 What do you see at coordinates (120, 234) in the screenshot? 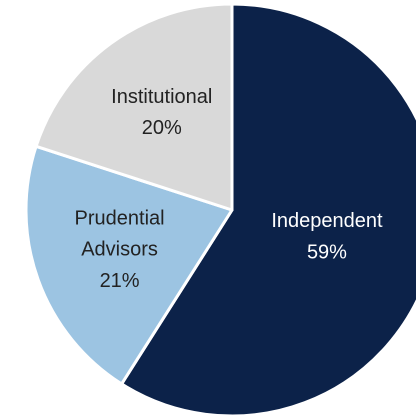
I see `slice-label: Prudential Advisors` at bounding box center [120, 234].